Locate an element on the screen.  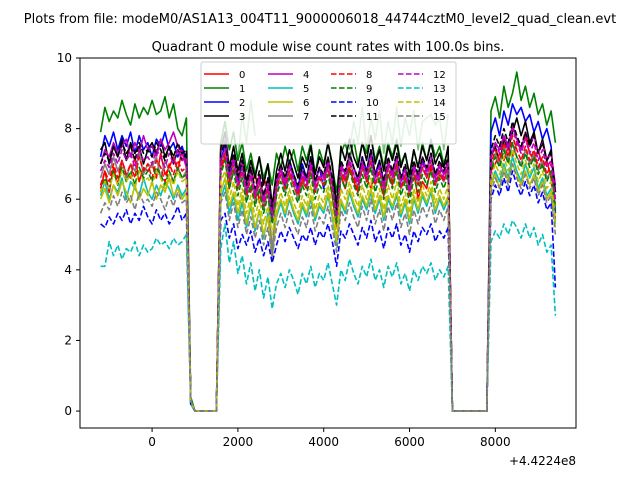
y-axis: 0 2 4 6 8 10 is located at coordinates (68, 234).